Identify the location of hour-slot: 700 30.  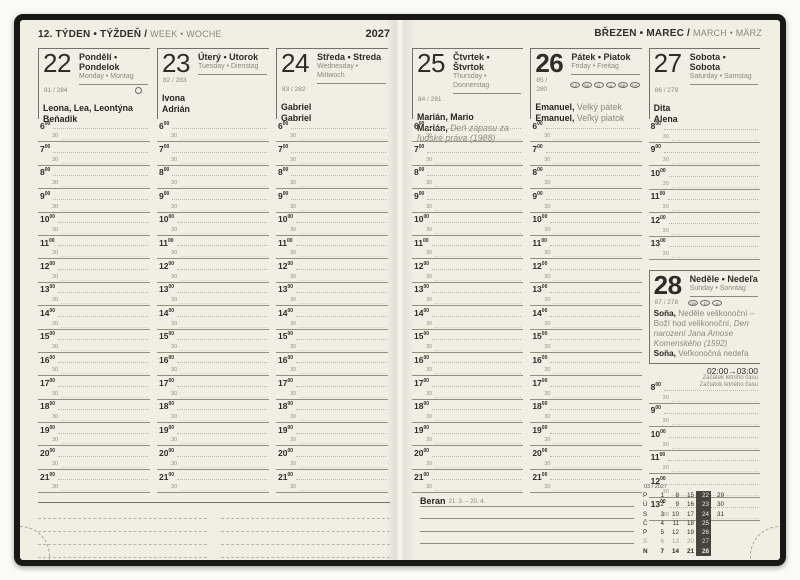
(94, 154).